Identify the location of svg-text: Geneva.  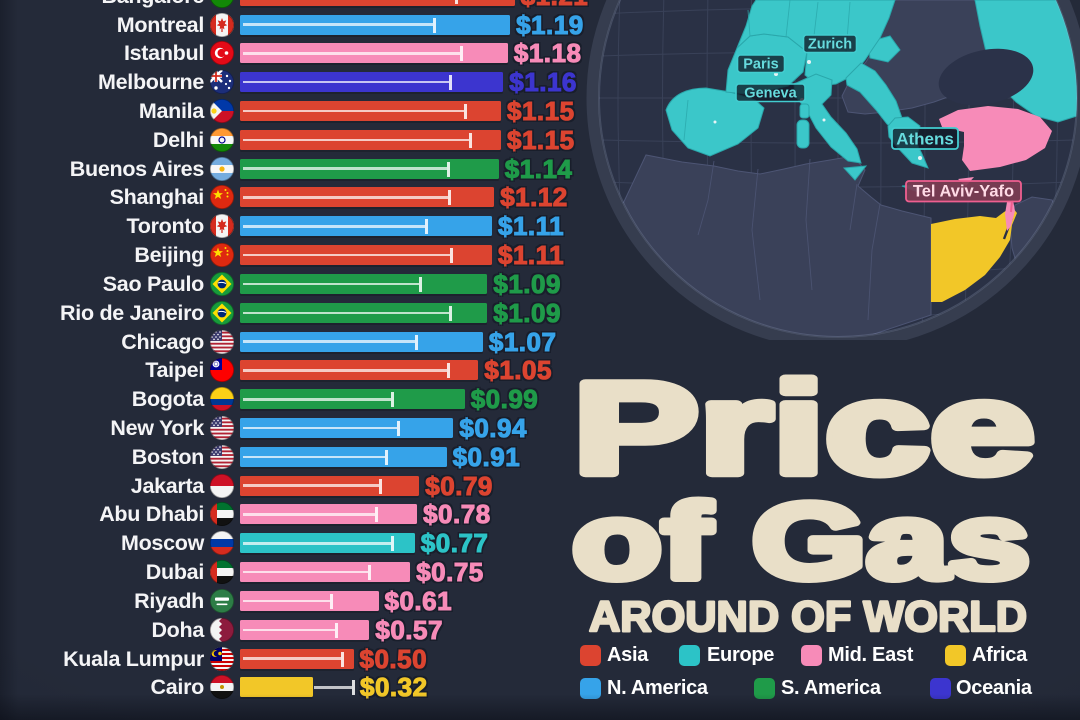
(770, 94).